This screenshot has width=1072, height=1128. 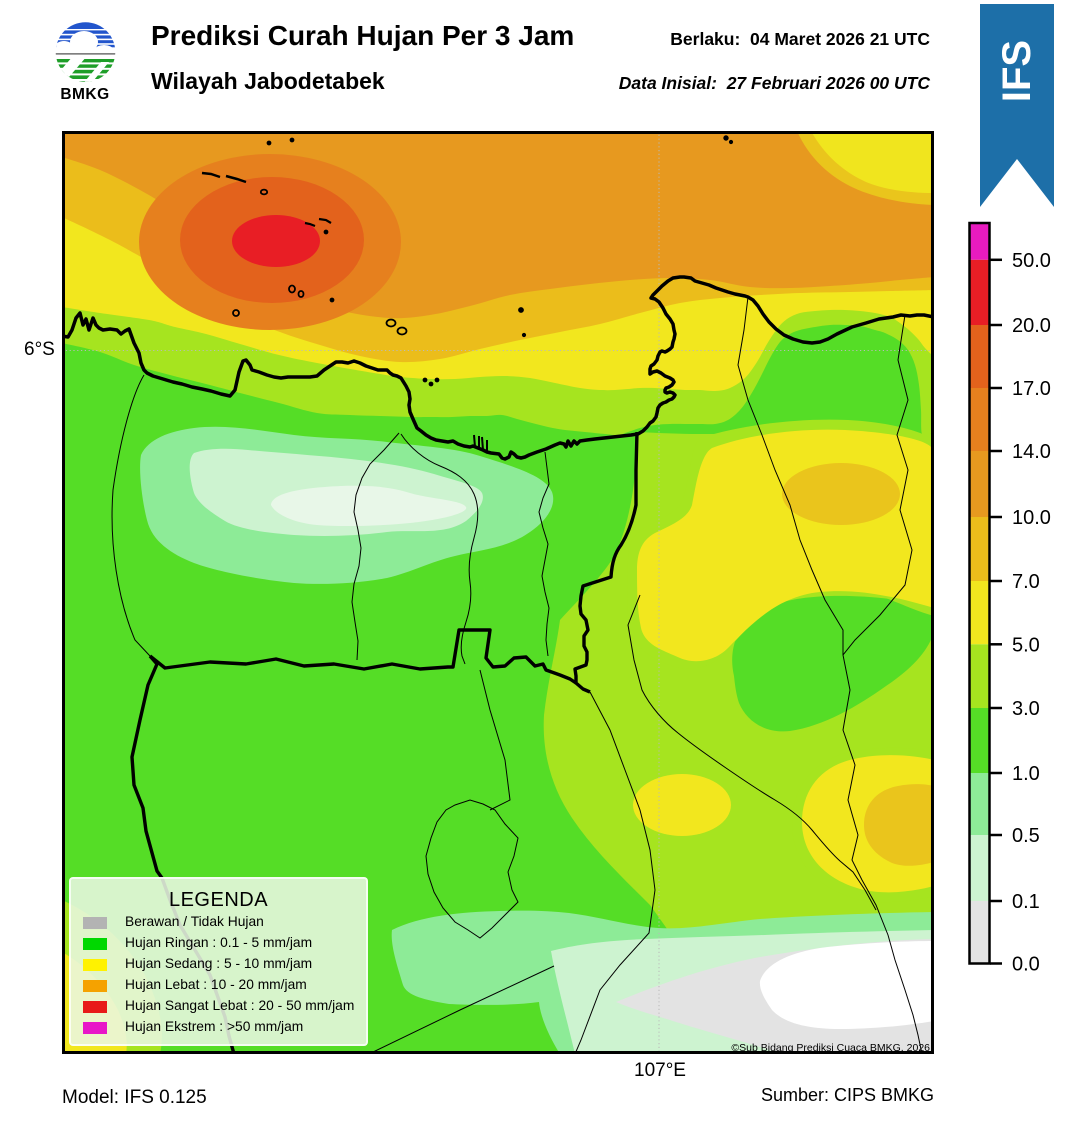 What do you see at coordinates (1026, 645) in the screenshot?
I see `svg-text: 5.0` at bounding box center [1026, 645].